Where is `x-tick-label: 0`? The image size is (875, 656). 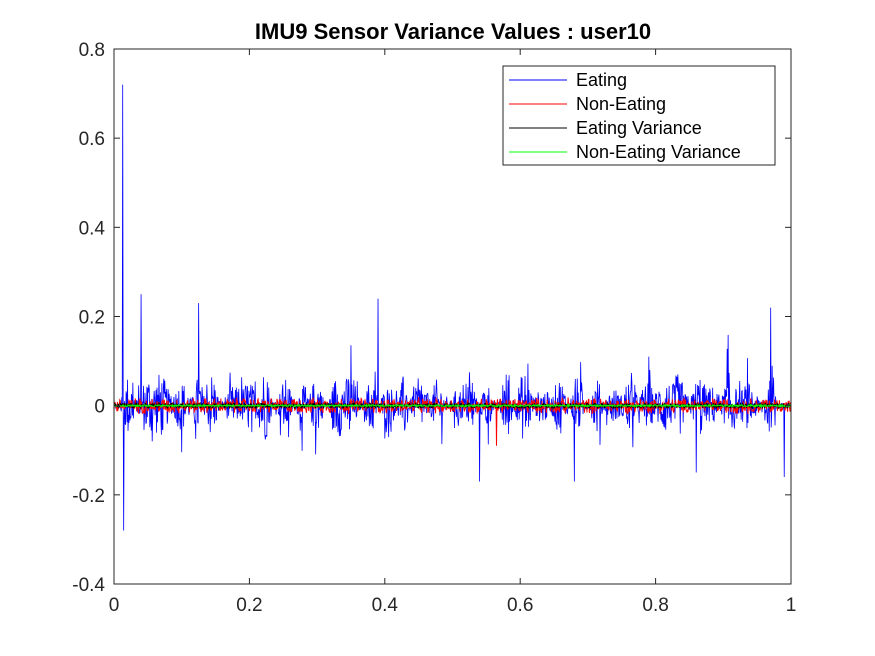
x-tick-label: 0 is located at coordinates (114, 605).